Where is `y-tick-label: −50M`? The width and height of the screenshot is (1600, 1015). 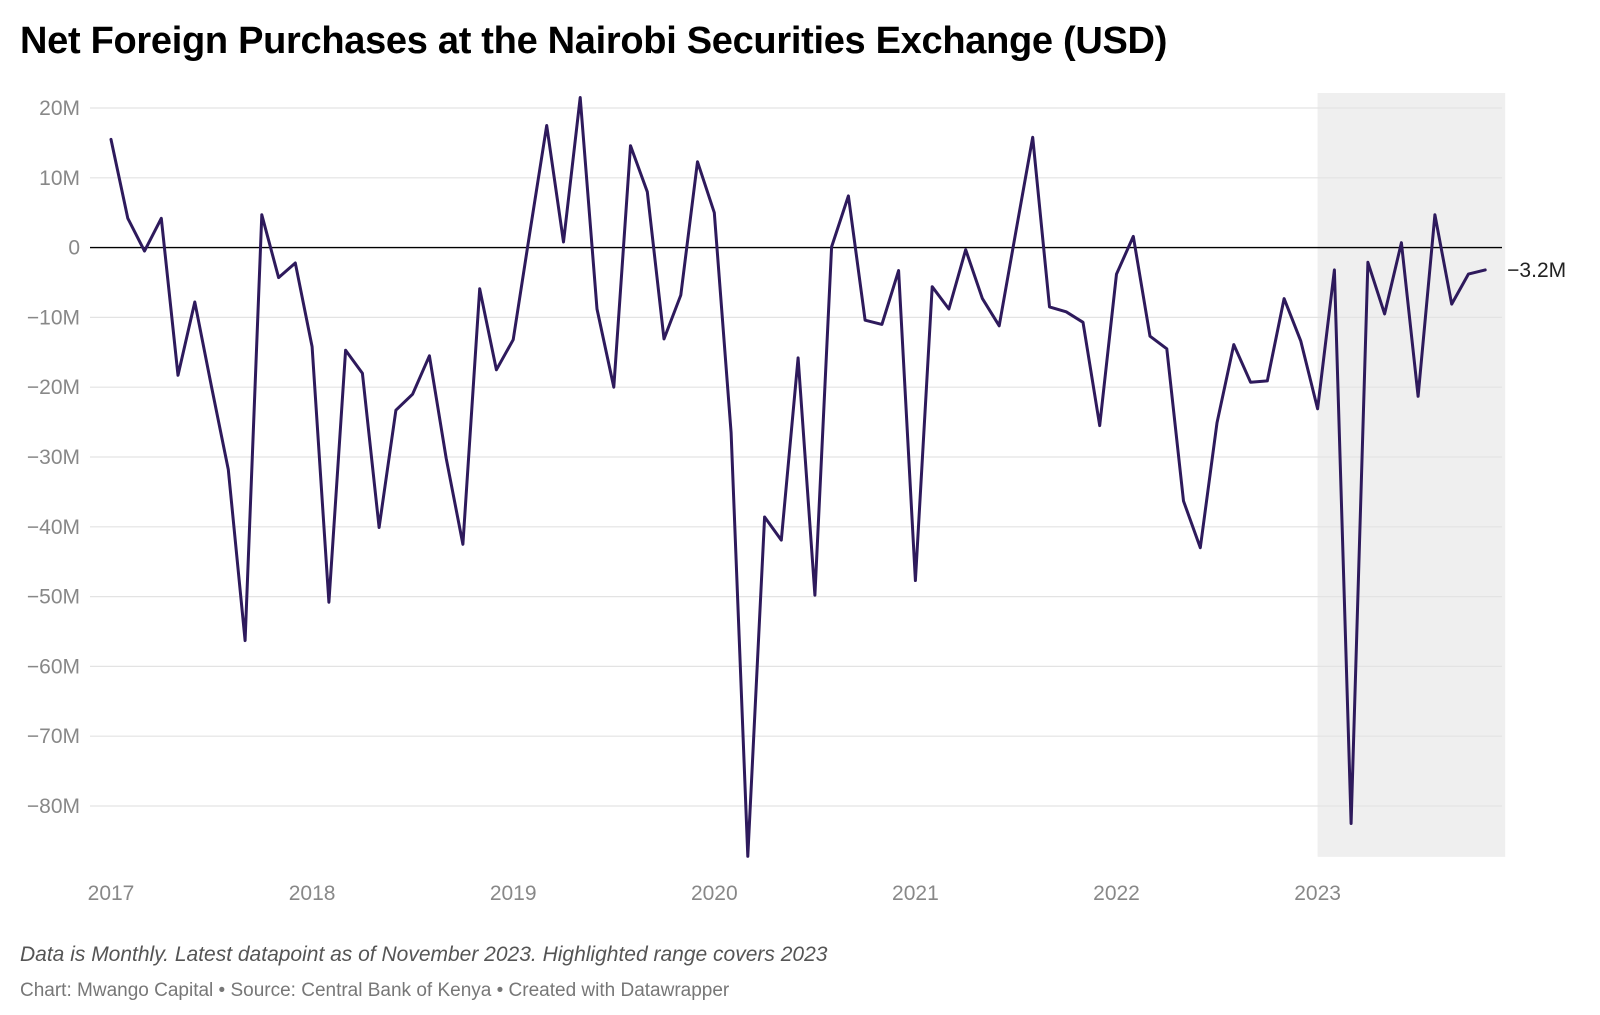 y-tick-label: −50M is located at coordinates (53, 597).